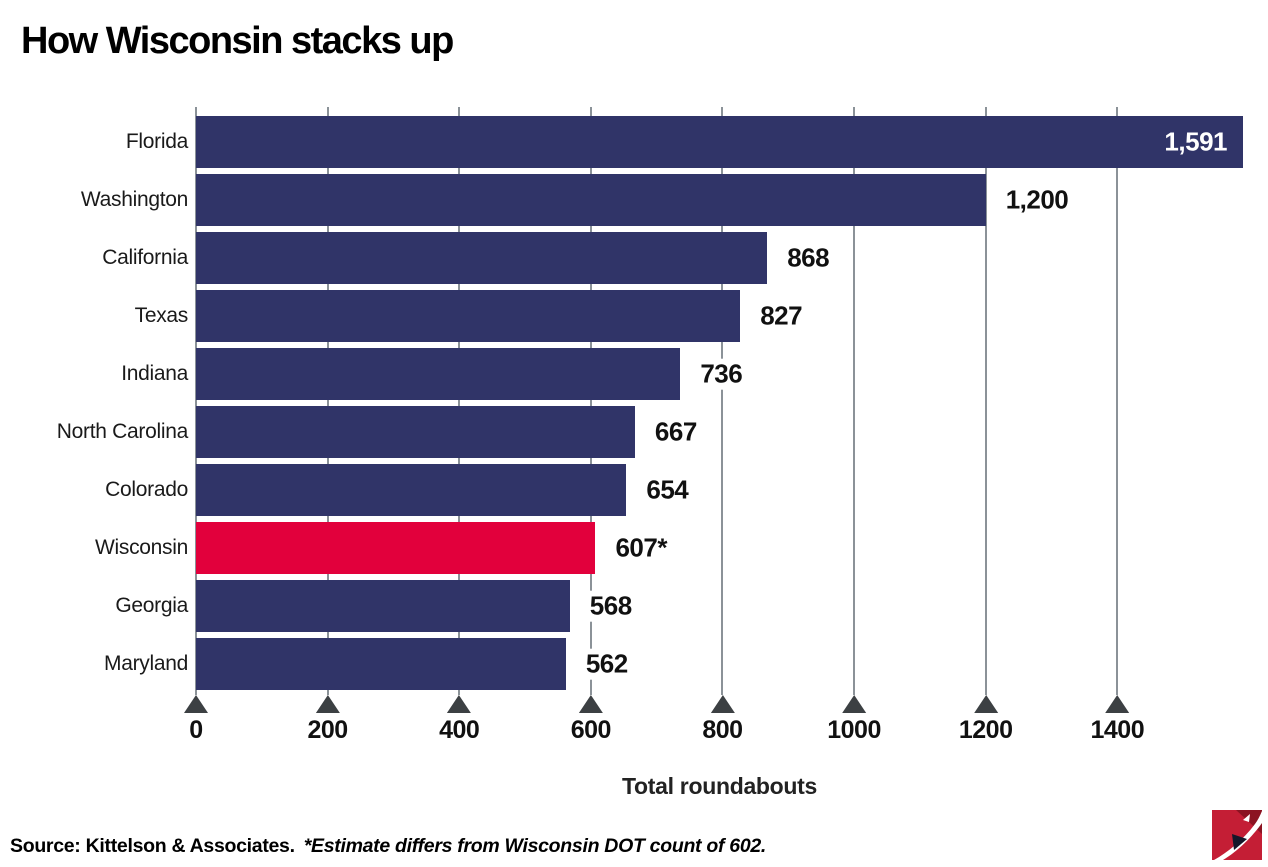  What do you see at coordinates (415, 664) in the screenshot?
I see `bar-maryland: 562` at bounding box center [415, 664].